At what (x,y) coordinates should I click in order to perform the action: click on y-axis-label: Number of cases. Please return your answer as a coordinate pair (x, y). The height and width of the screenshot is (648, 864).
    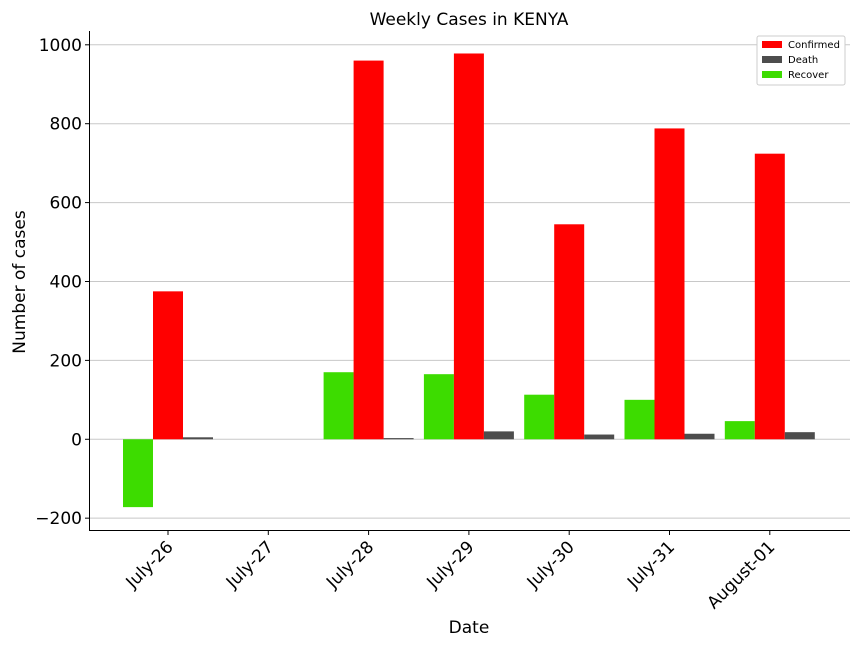
    Looking at the image, I should click on (20, 282).